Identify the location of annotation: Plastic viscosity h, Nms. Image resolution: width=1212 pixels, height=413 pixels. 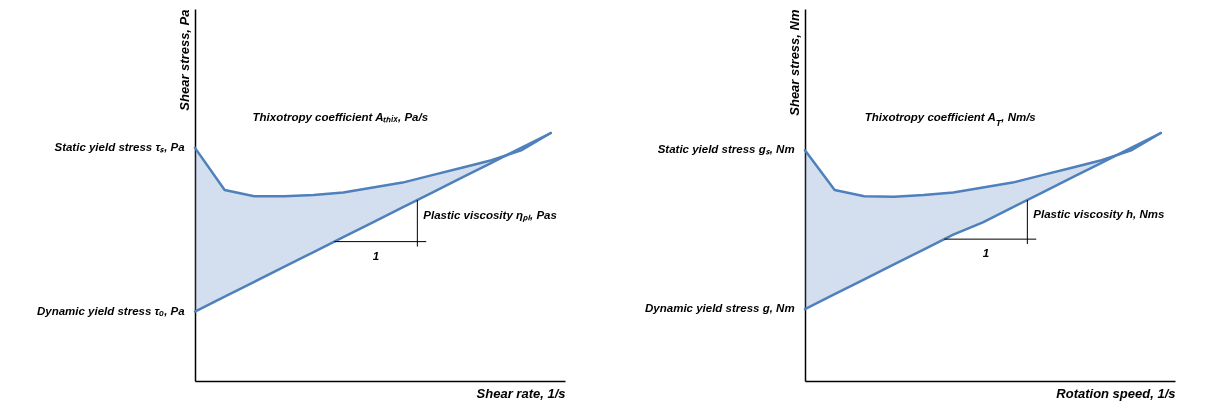
(1099, 213).